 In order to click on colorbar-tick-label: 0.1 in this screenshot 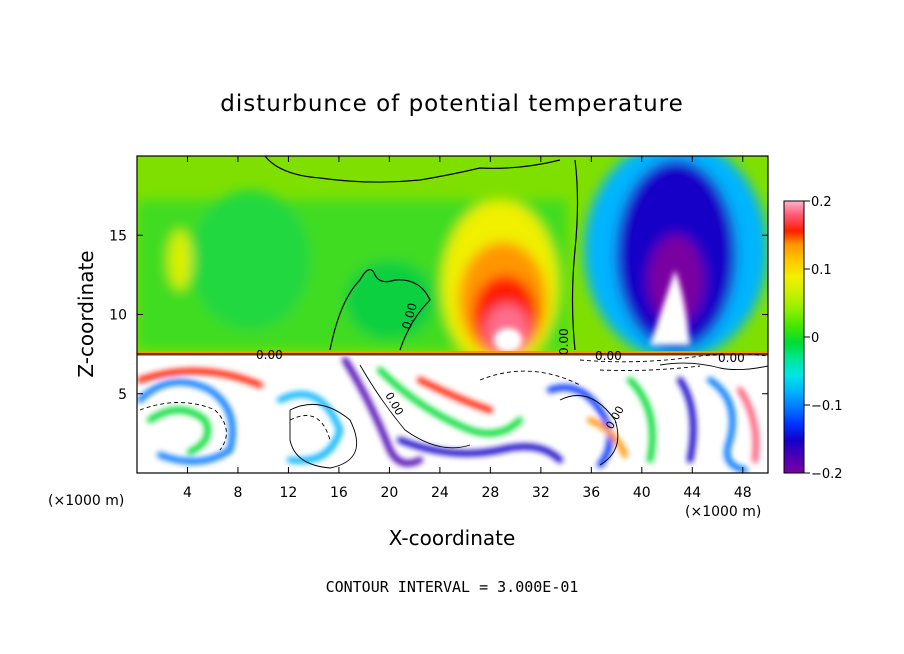, I will do `click(821, 270)`.